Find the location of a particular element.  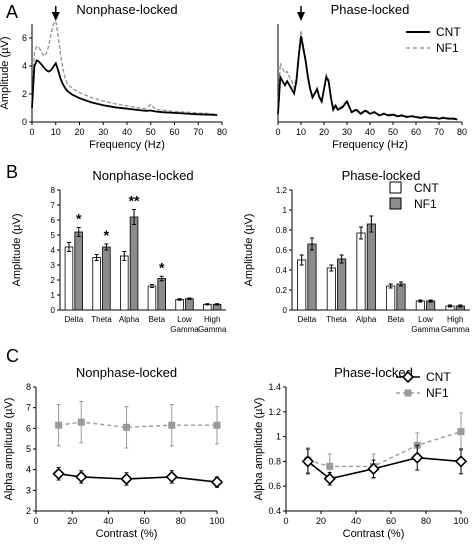

A-right-xtick-label: 70 is located at coordinates (439, 132).